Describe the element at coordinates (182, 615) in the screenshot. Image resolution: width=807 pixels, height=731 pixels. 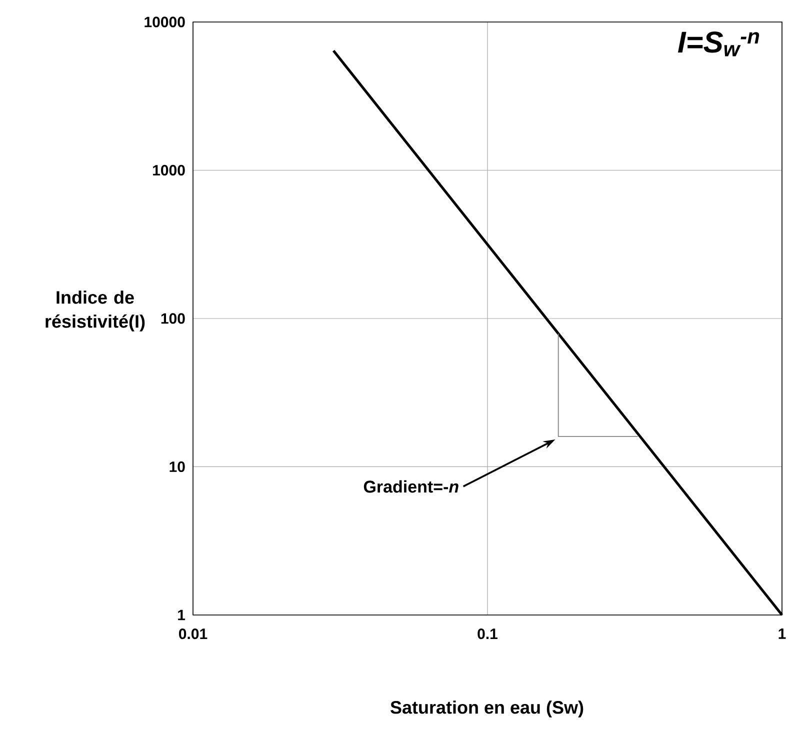
I see `y-tick-label: 1` at that location.